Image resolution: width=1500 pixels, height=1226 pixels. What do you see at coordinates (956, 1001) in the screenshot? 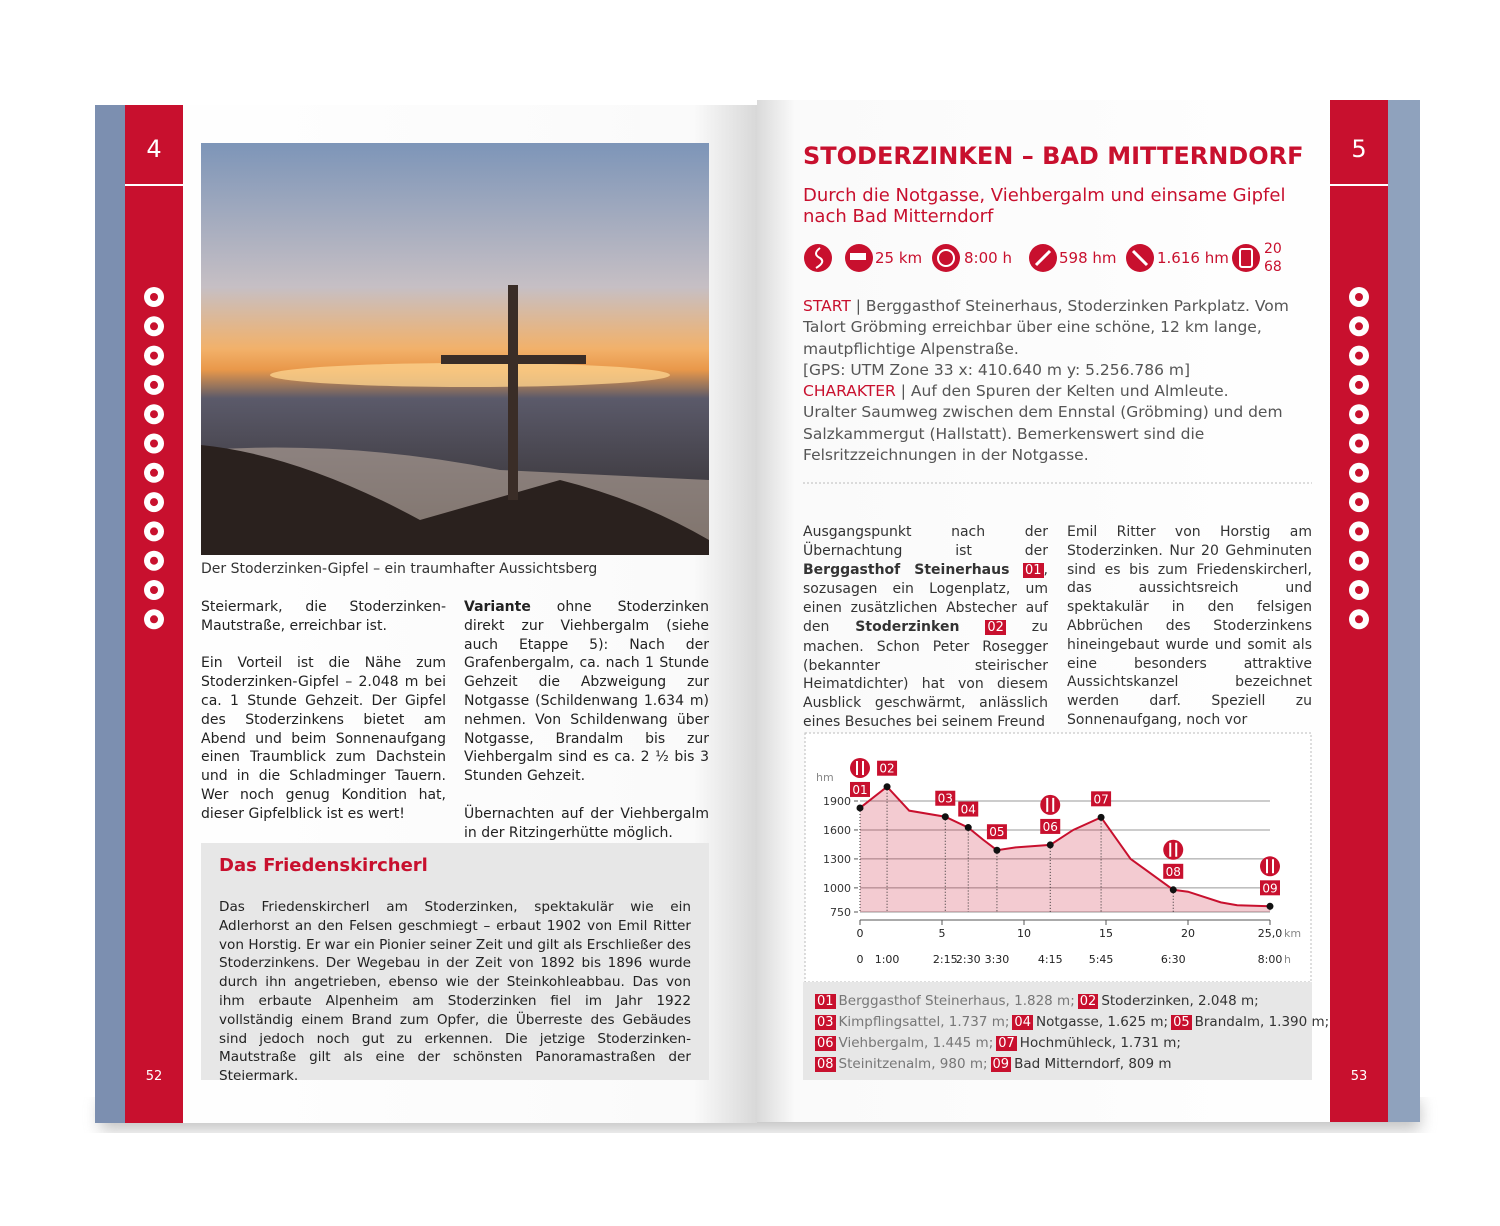
I see `legend-text: Berggasthof Steinerhaus, 1.828 m;` at bounding box center [956, 1001].